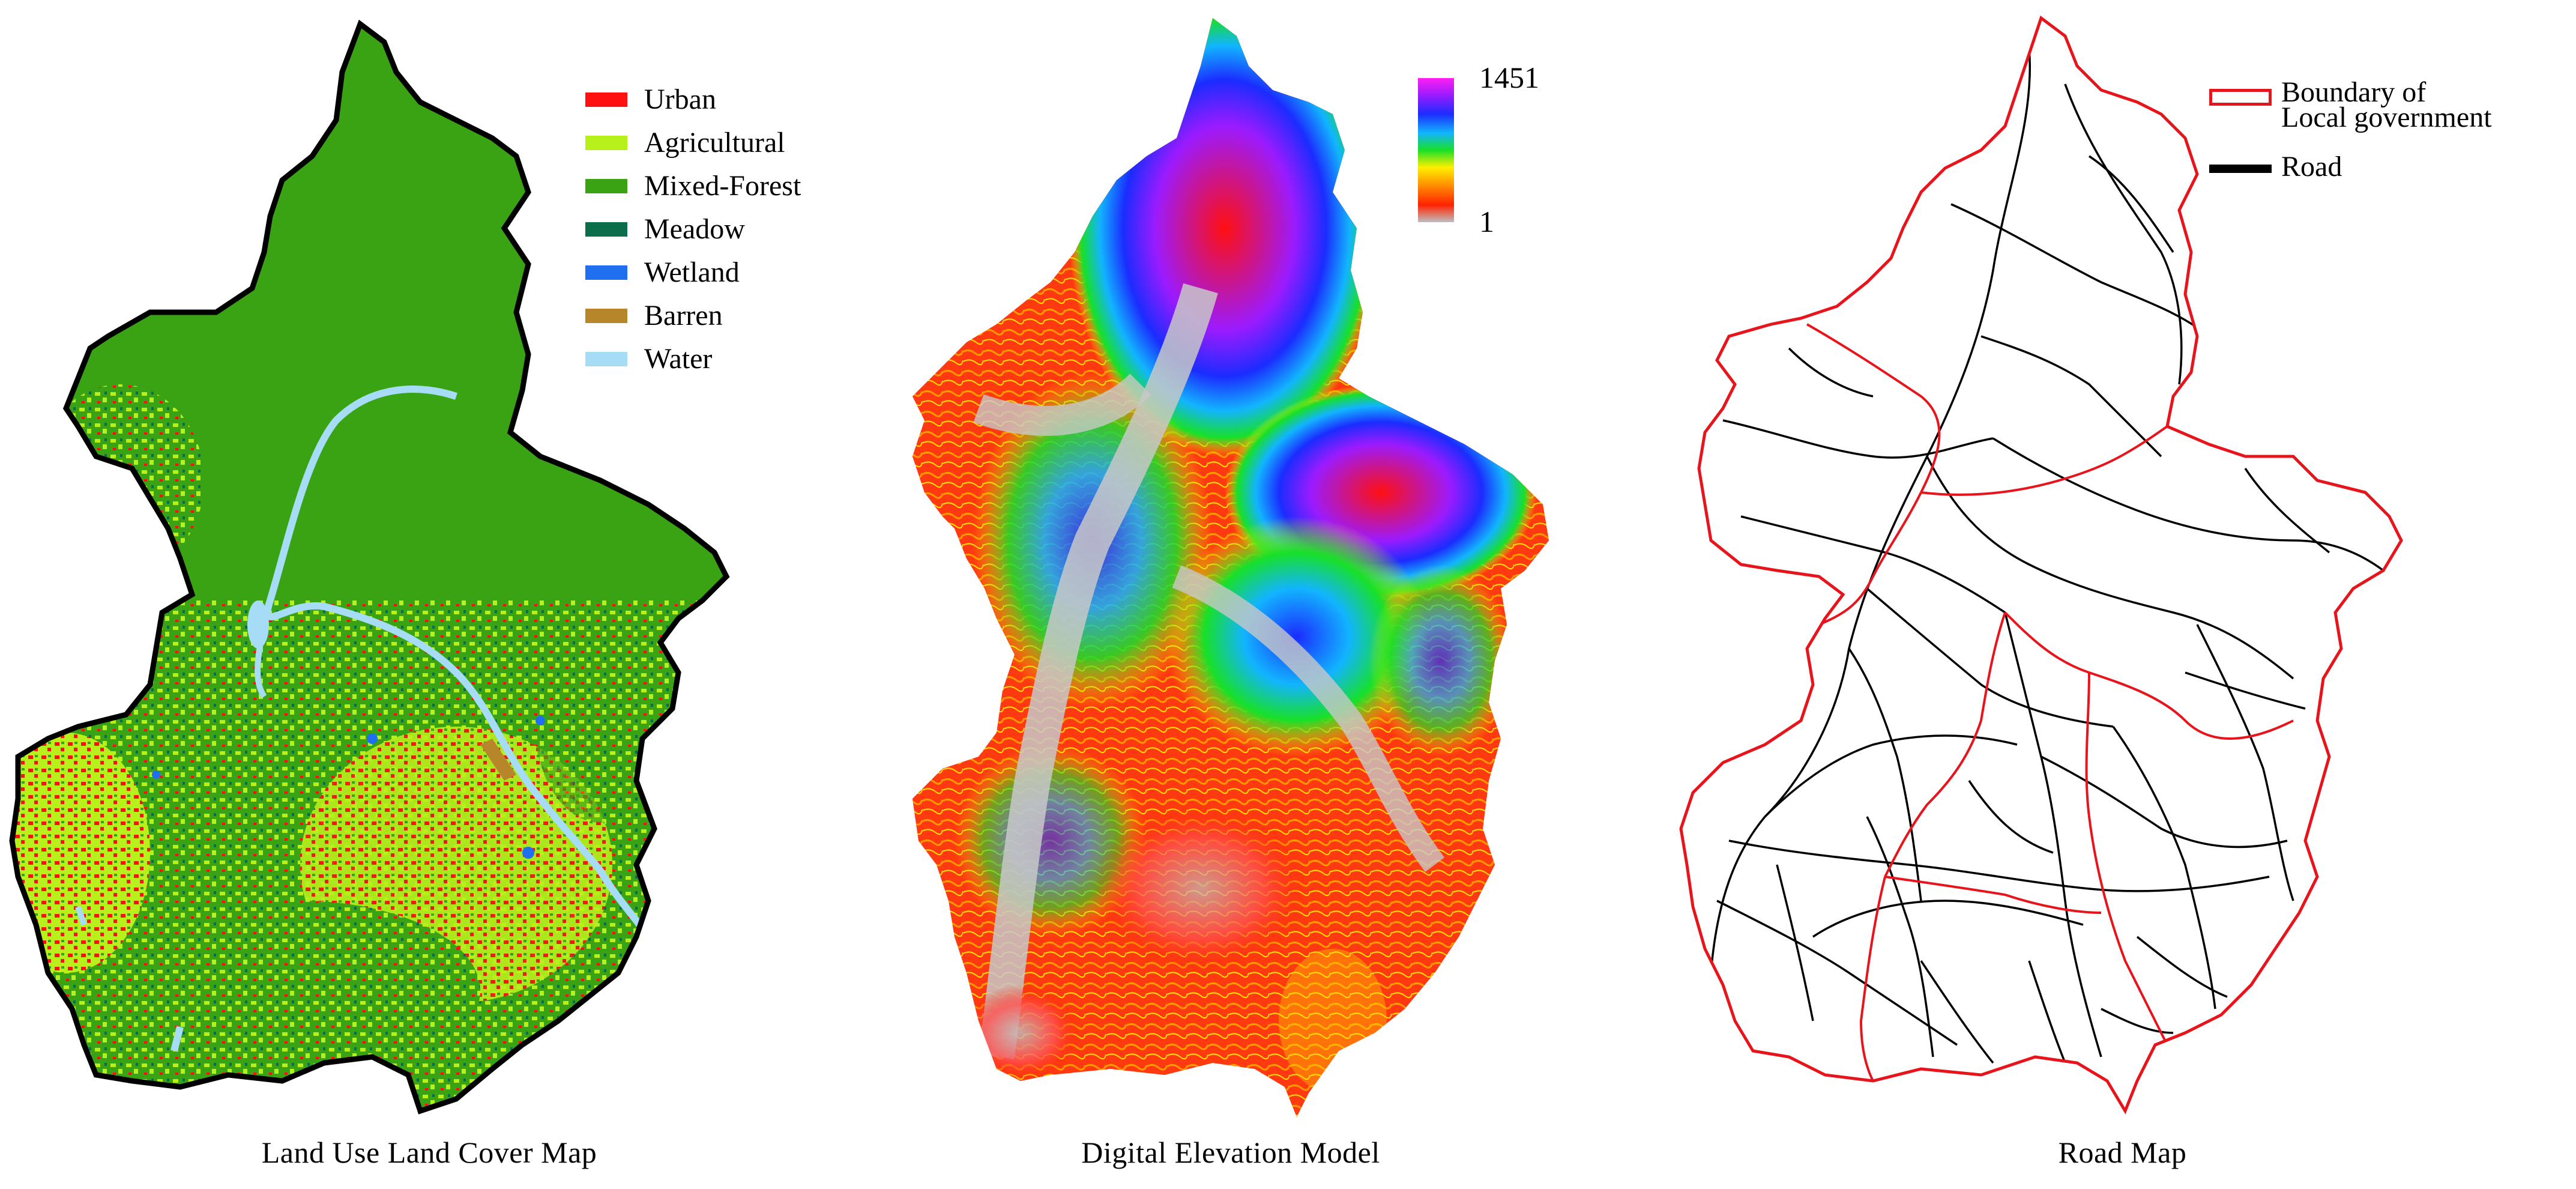 This screenshot has width=2576, height=1189. I want to click on legend-label: Barren, so click(683, 315).